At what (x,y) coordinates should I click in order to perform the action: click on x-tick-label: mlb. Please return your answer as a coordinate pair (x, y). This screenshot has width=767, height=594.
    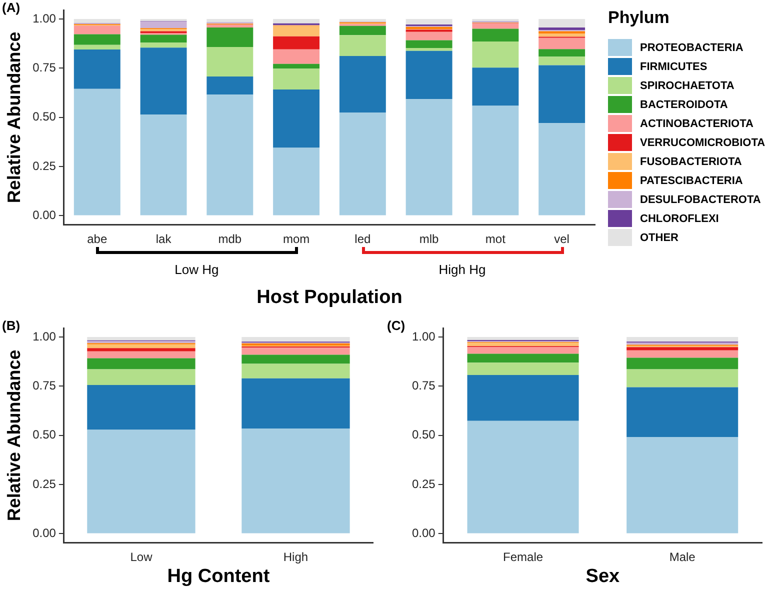
    Looking at the image, I should click on (429, 239).